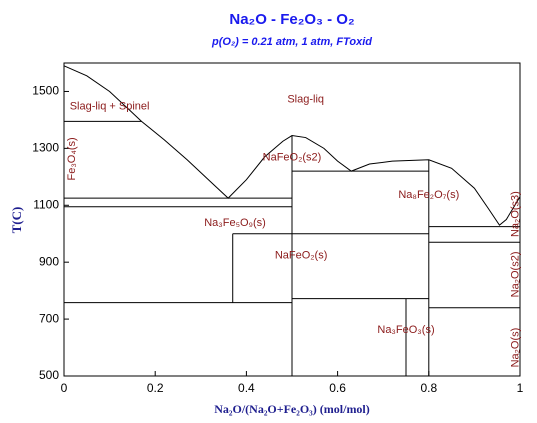 This screenshot has width=537, height=423. I want to click on phase-label: NaFeO₂(s), so click(301, 255).